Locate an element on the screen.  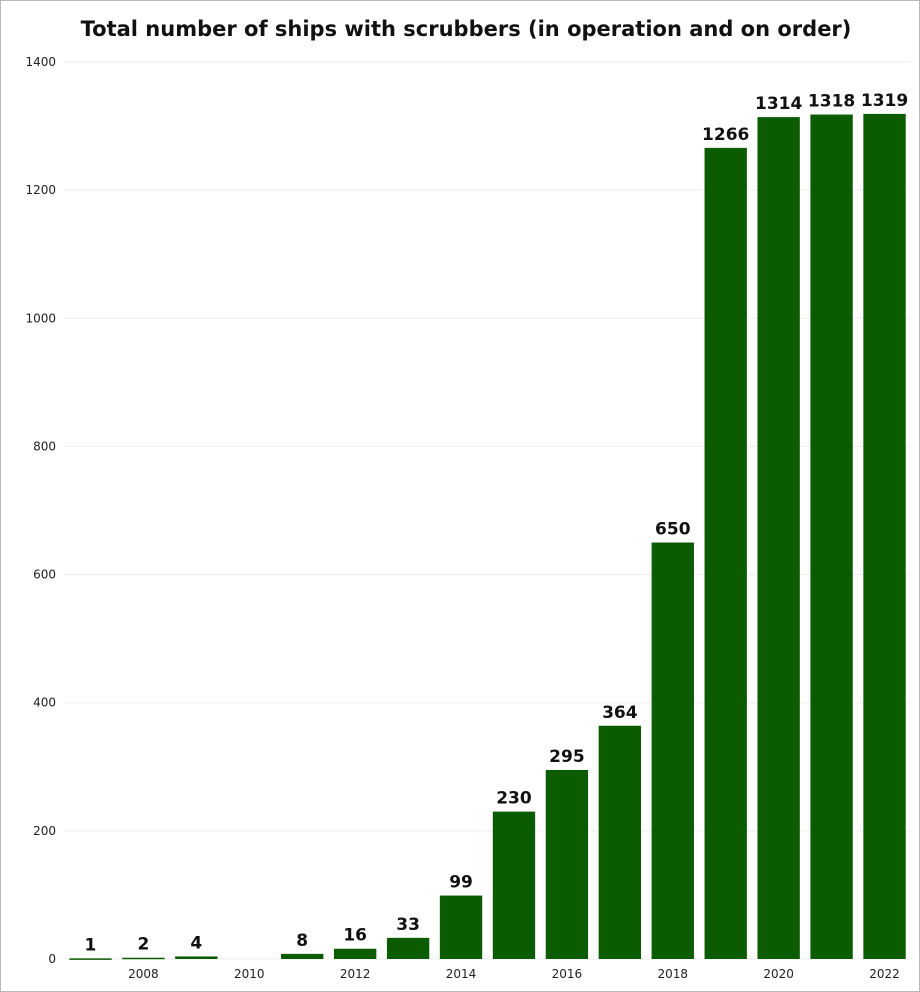
data-label: 2 is located at coordinates (143, 945).